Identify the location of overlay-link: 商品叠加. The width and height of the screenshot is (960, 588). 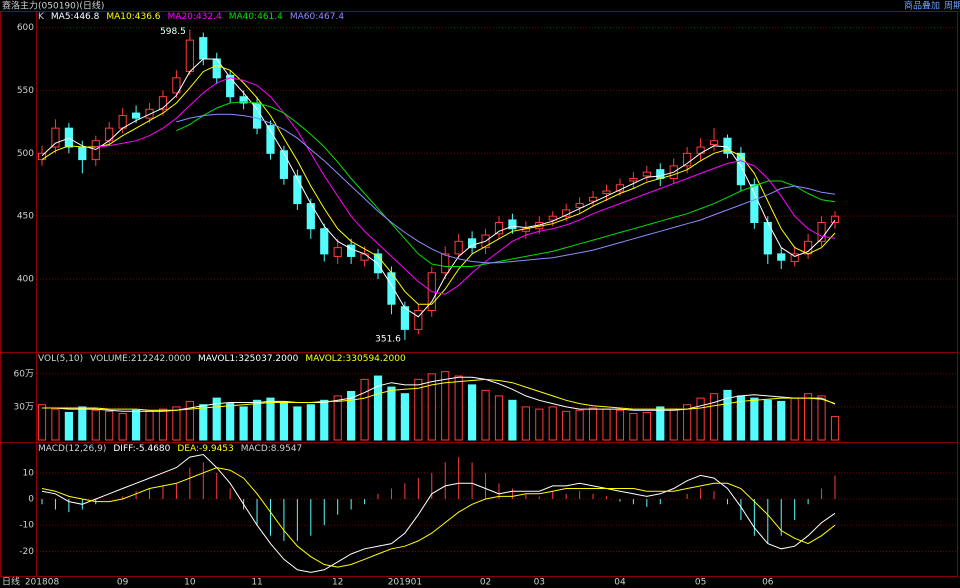
(922, 6).